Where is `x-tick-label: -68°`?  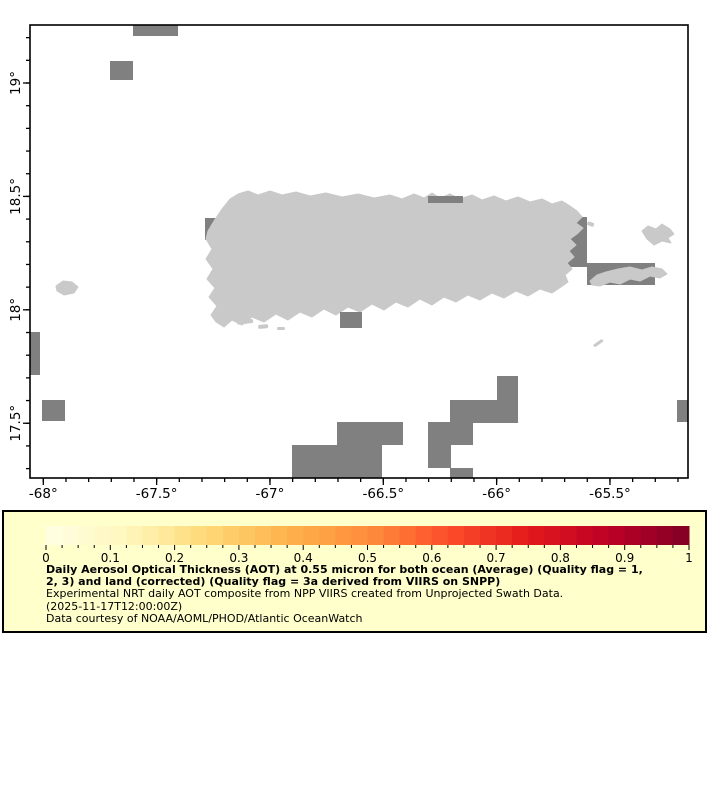 x-tick-label: -68° is located at coordinates (43, 494).